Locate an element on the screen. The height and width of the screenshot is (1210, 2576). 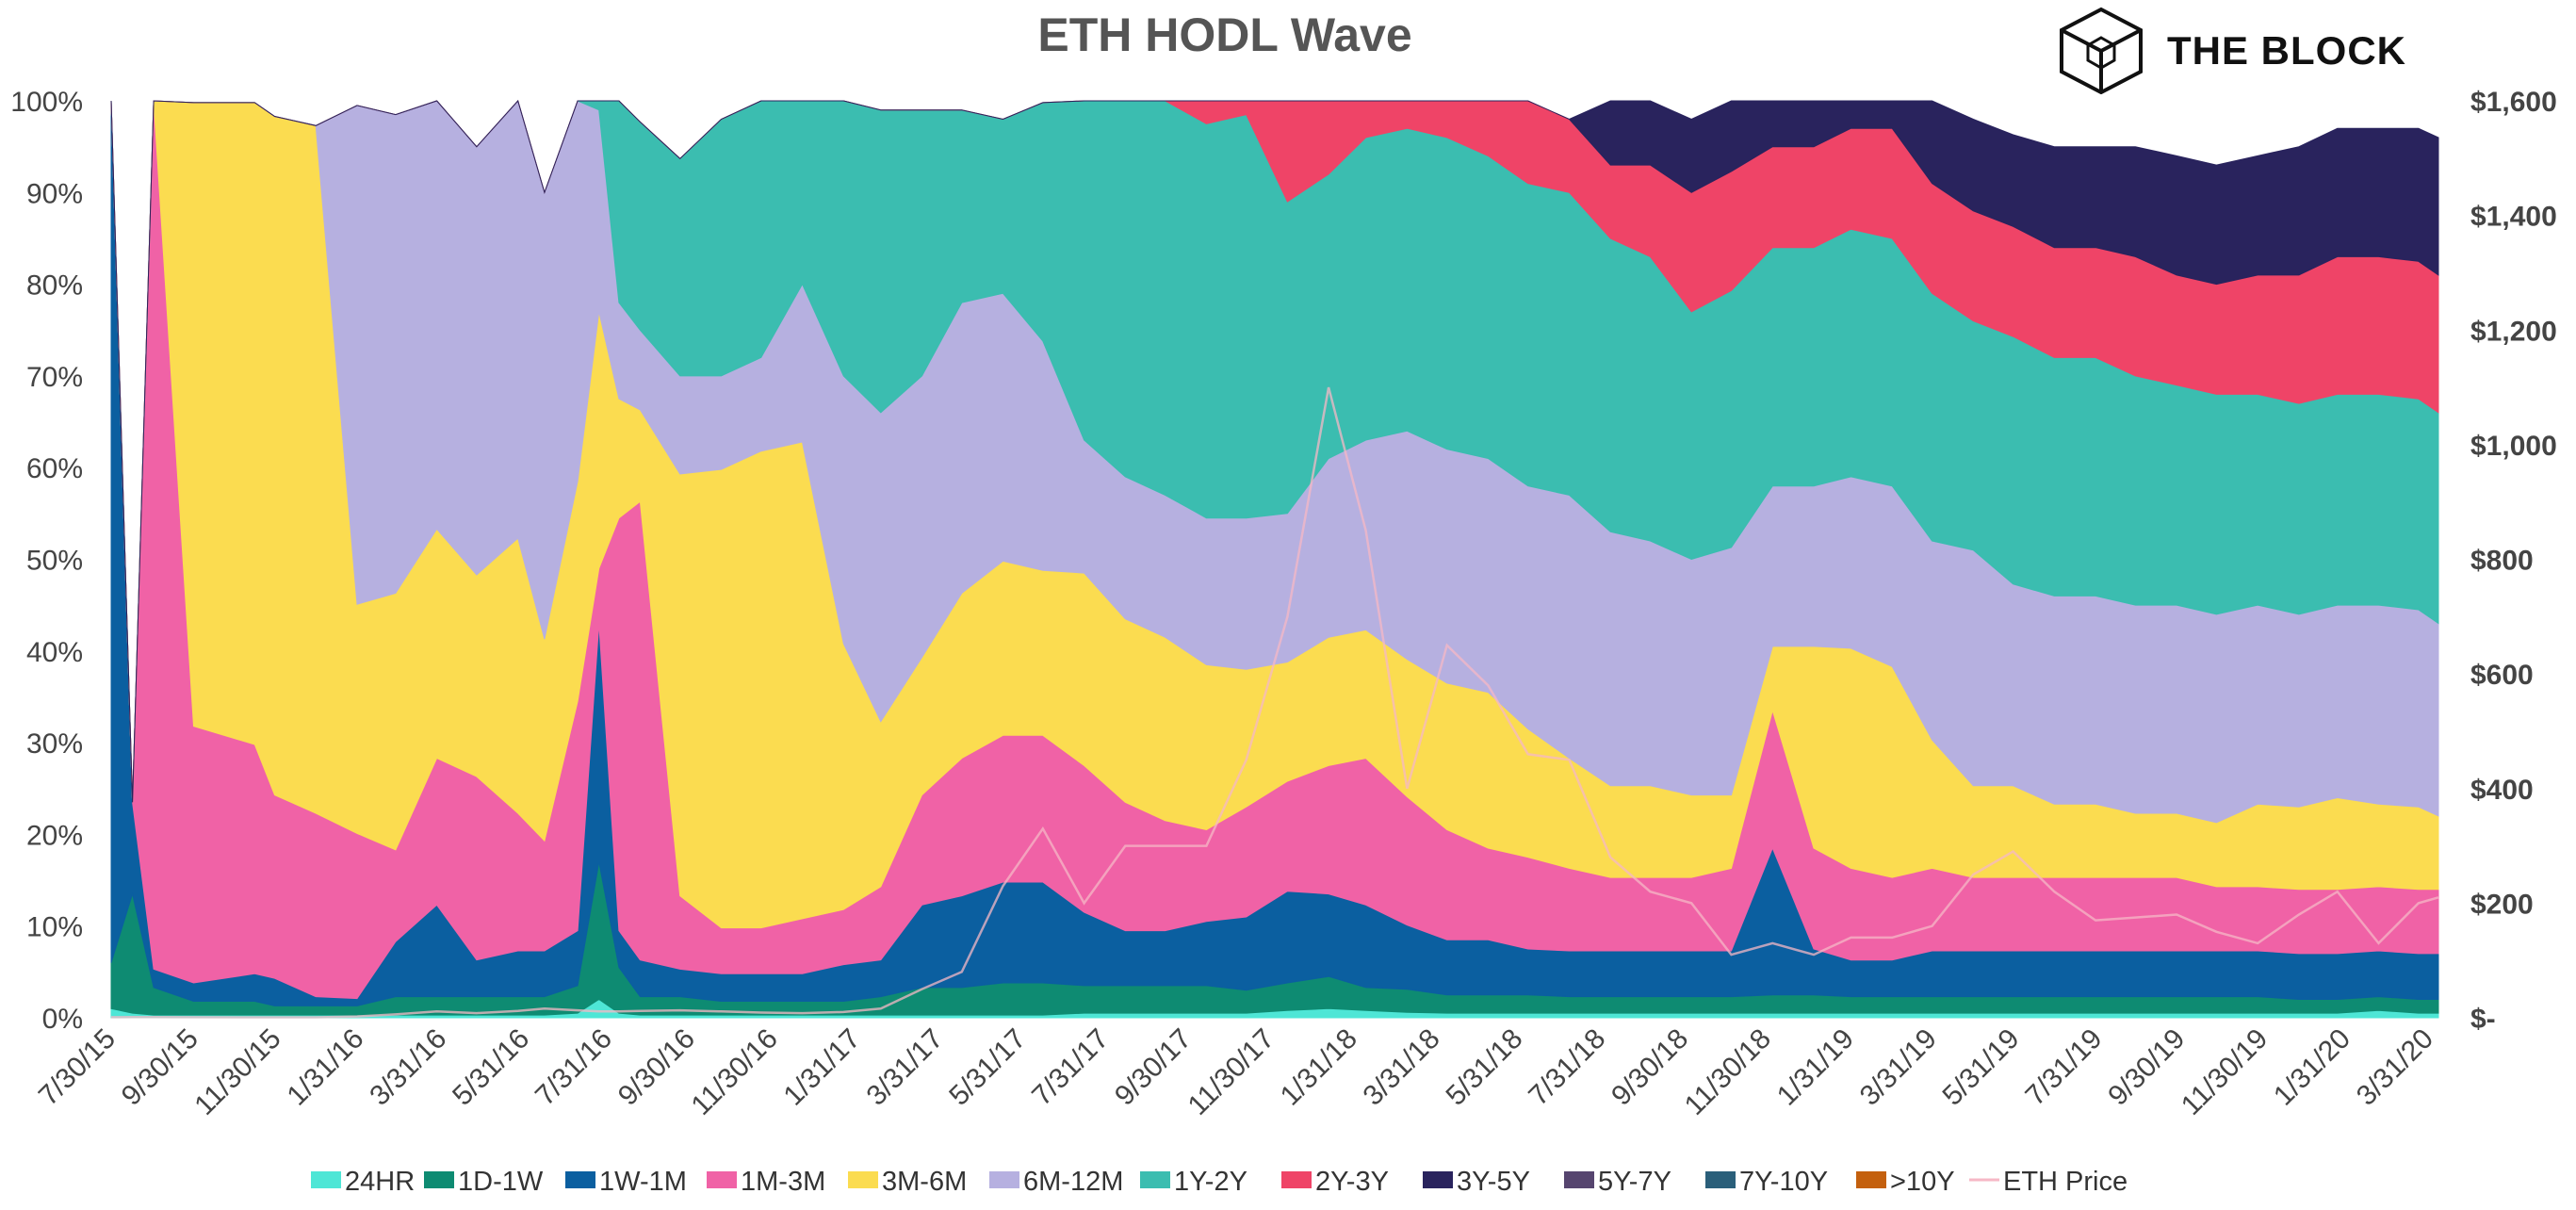
legend-label: 24HR is located at coordinates (380, 1182).